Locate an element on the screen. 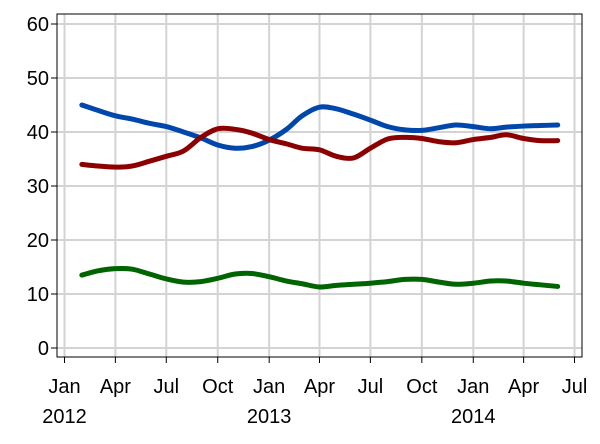 The image size is (600, 444). y-tick-label: 60 is located at coordinates (38, 25).